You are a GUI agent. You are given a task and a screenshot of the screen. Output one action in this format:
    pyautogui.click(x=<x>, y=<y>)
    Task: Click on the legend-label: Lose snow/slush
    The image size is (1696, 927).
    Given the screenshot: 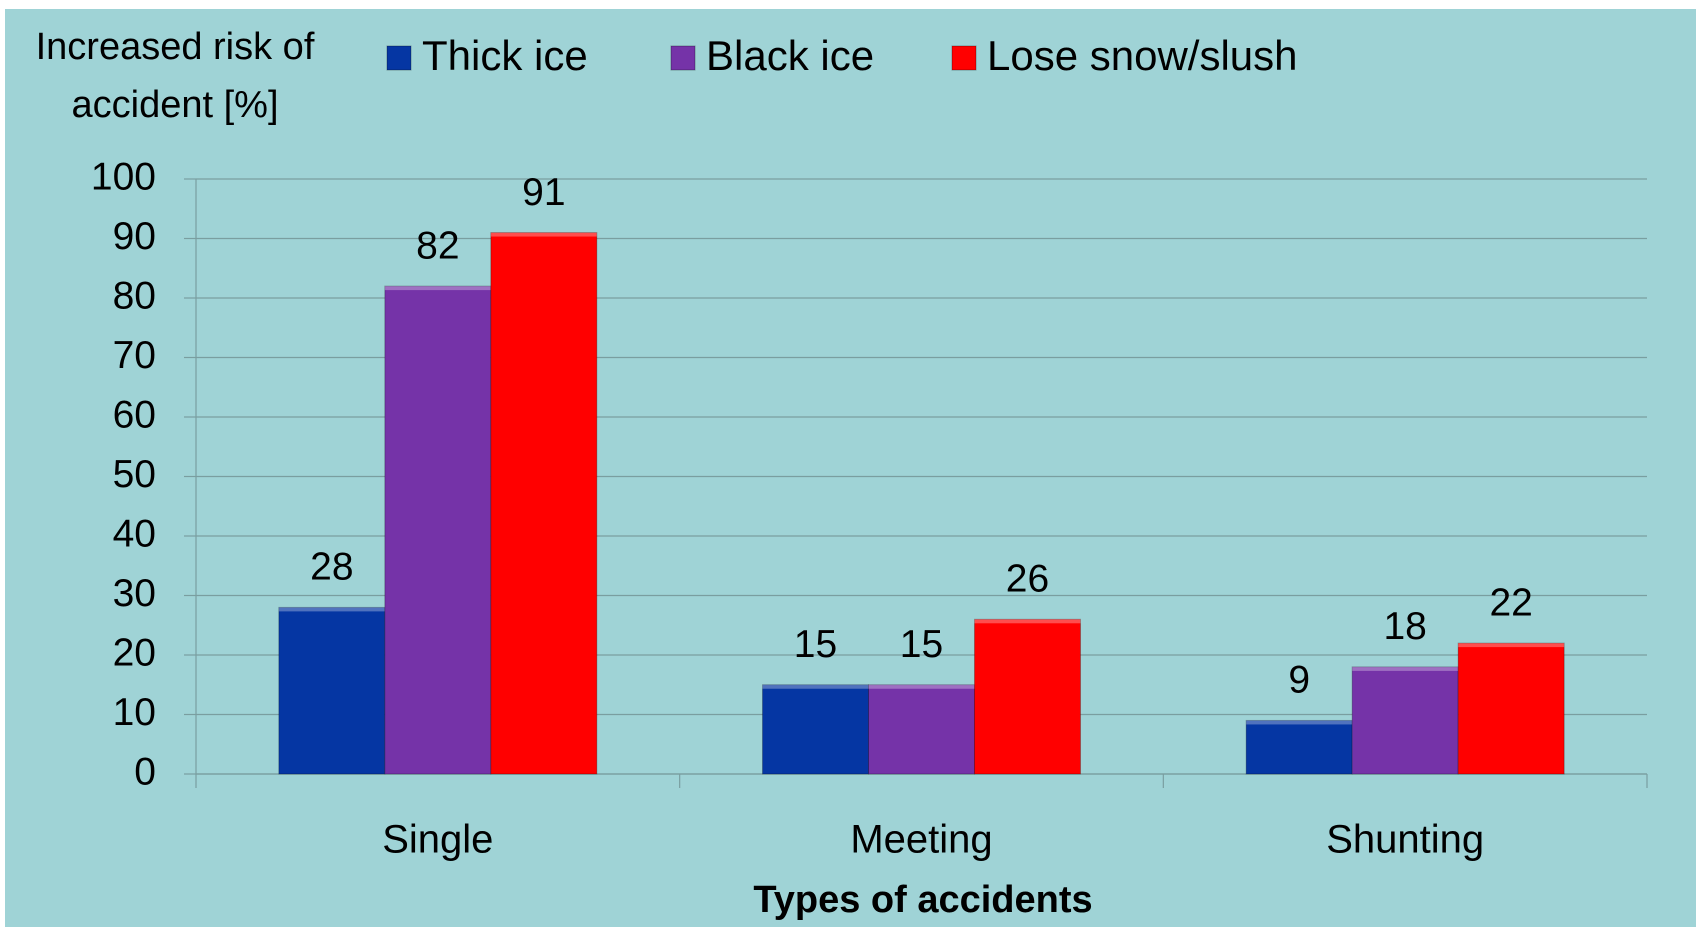 What is the action you would take?
    pyautogui.click(x=1142, y=55)
    